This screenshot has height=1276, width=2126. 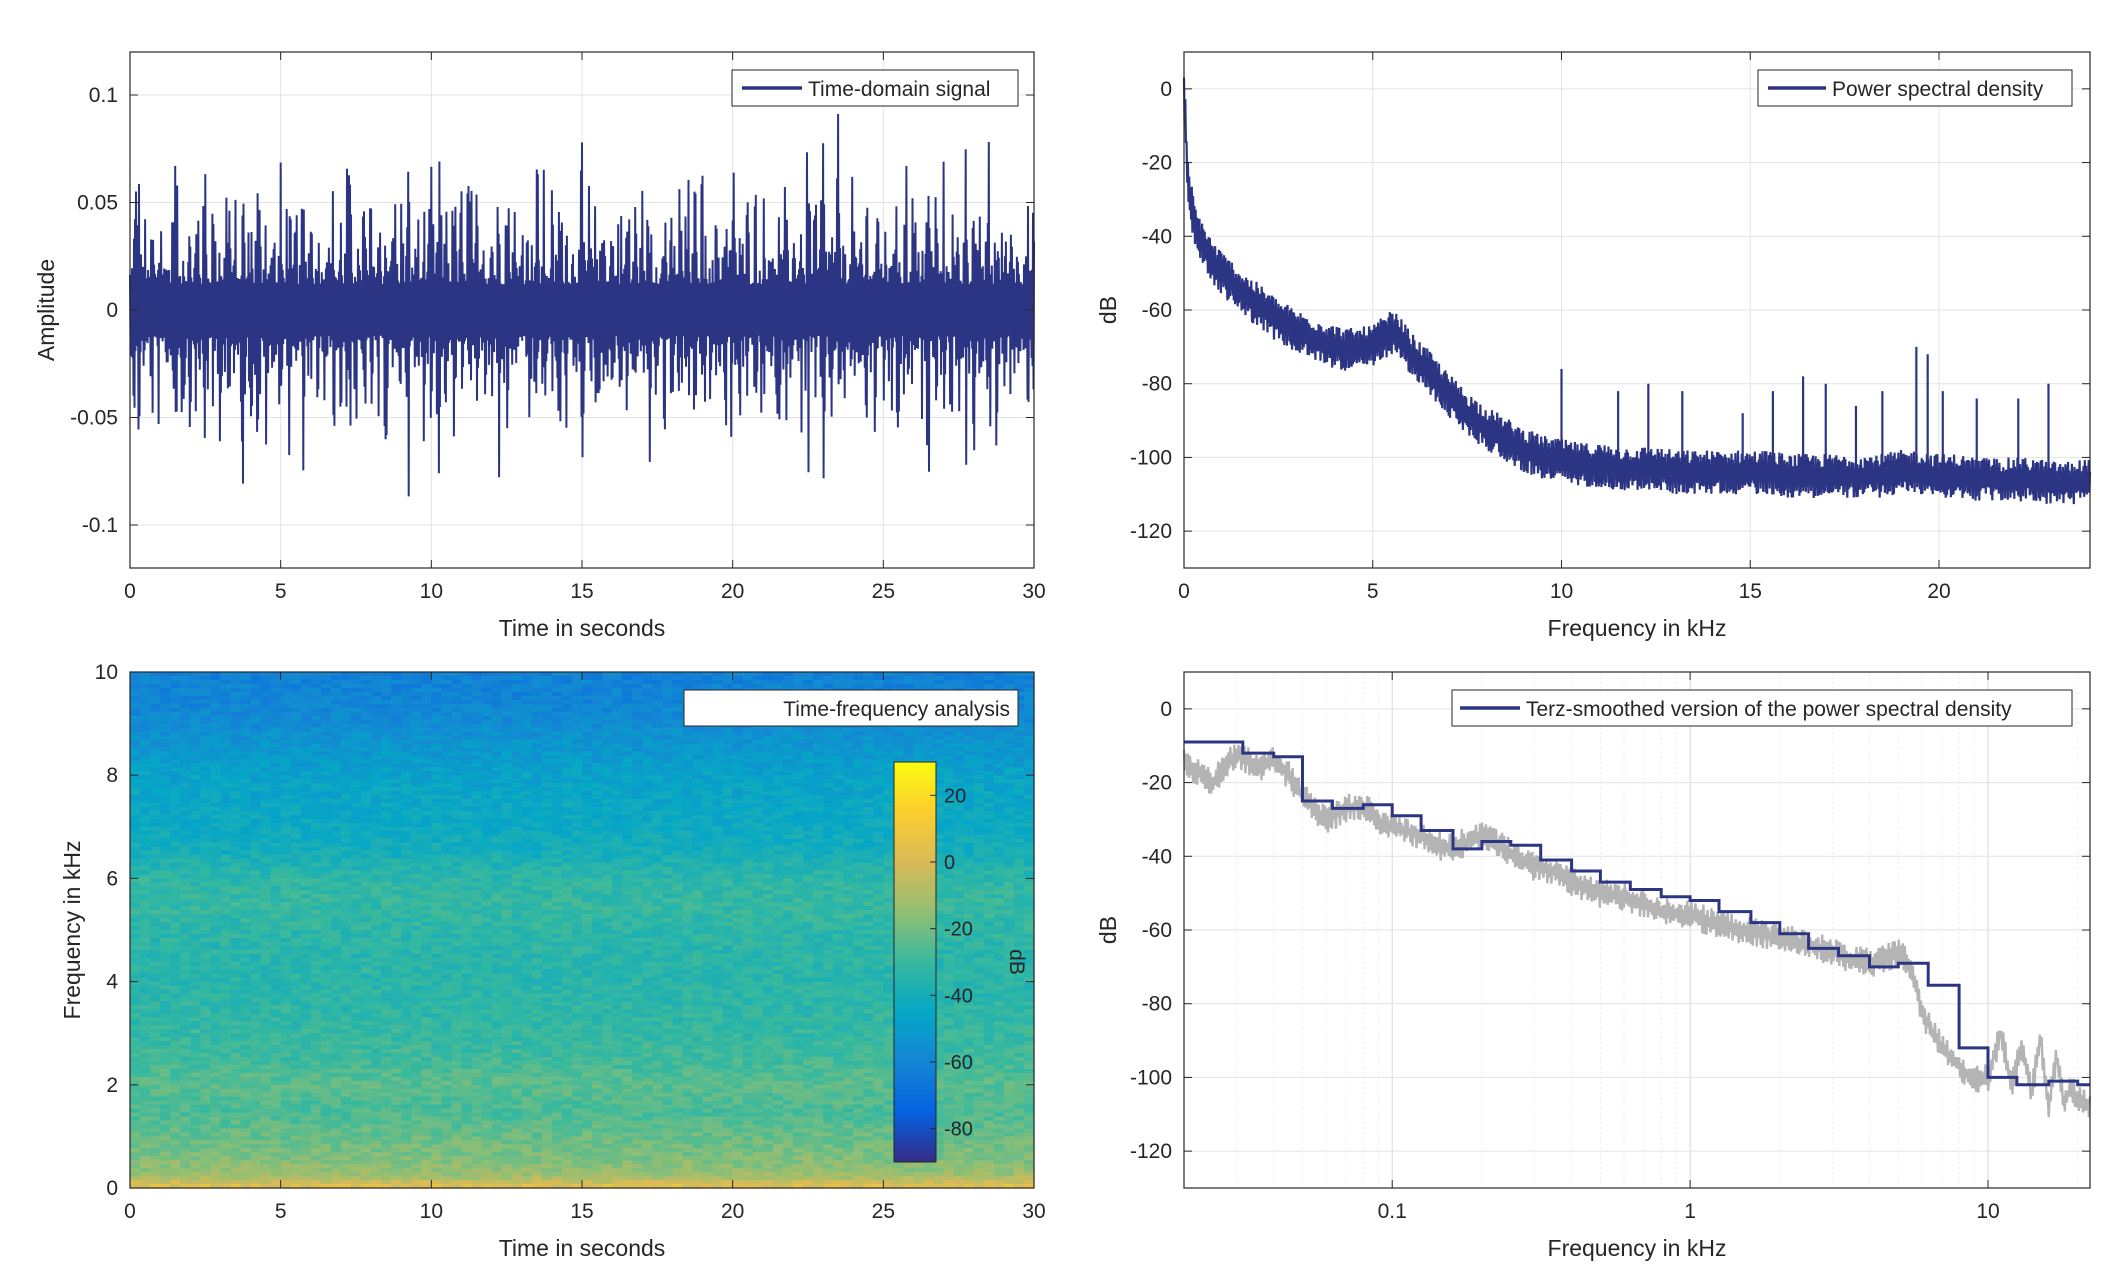 I want to click on x-tick-label: 15, so click(x=581, y=591).